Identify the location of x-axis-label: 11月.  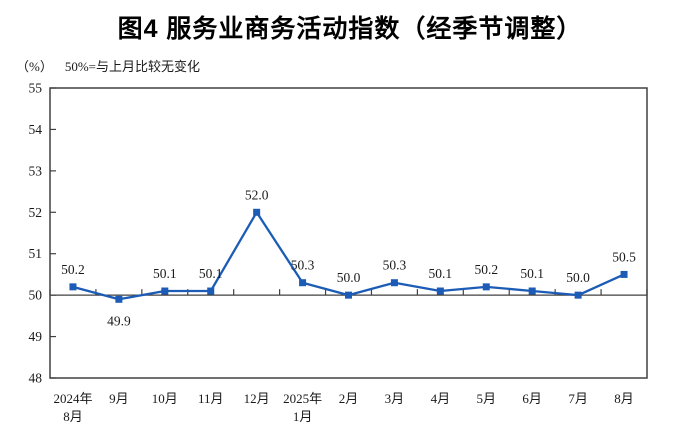
(211, 398).